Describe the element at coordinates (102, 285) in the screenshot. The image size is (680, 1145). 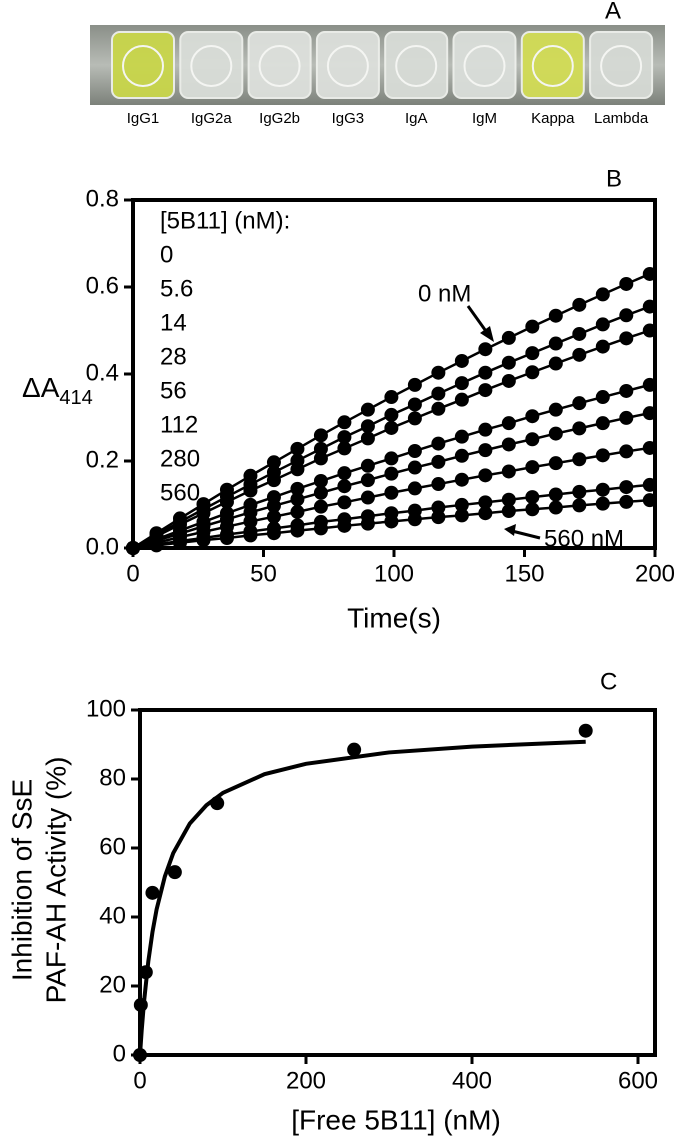
I see `y-tick-label: 0.6` at that location.